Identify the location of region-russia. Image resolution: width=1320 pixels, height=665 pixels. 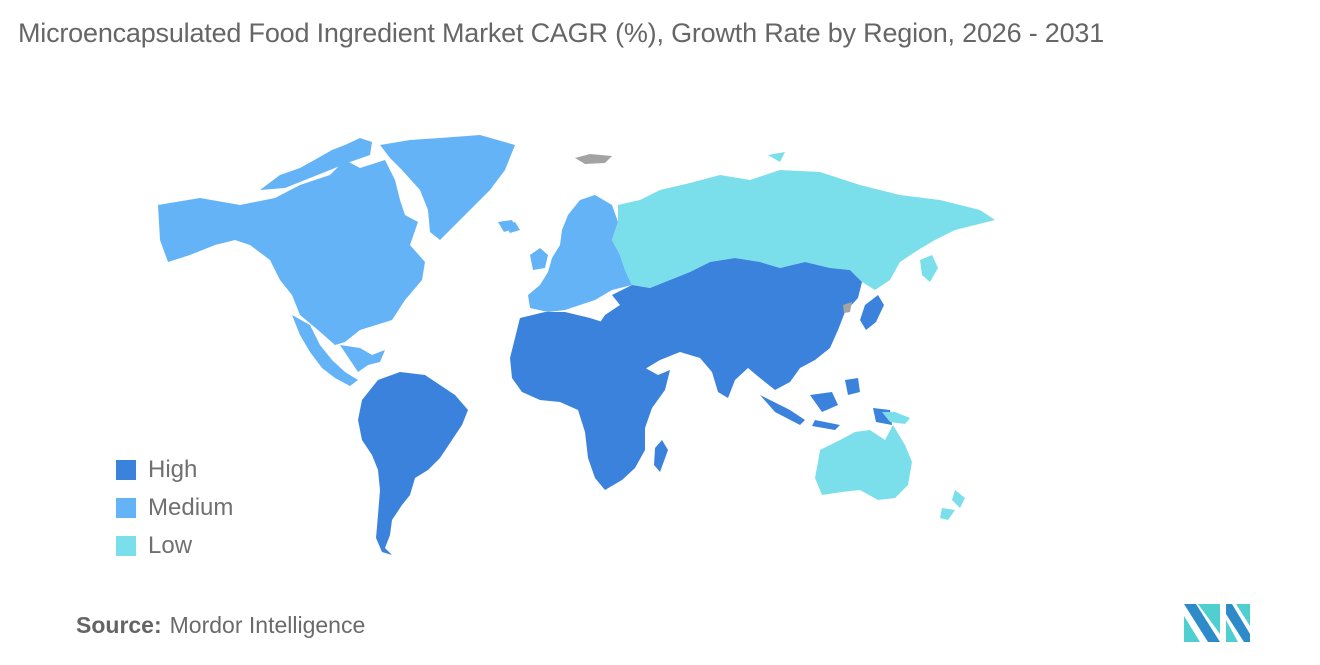
(803, 221).